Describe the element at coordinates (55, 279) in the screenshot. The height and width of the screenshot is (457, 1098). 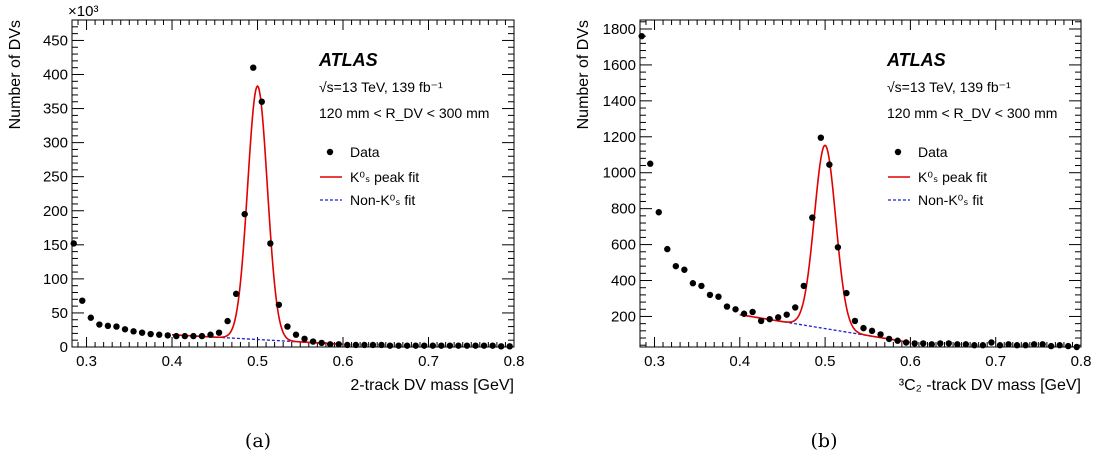
I see `y-tick-label: 100` at that location.